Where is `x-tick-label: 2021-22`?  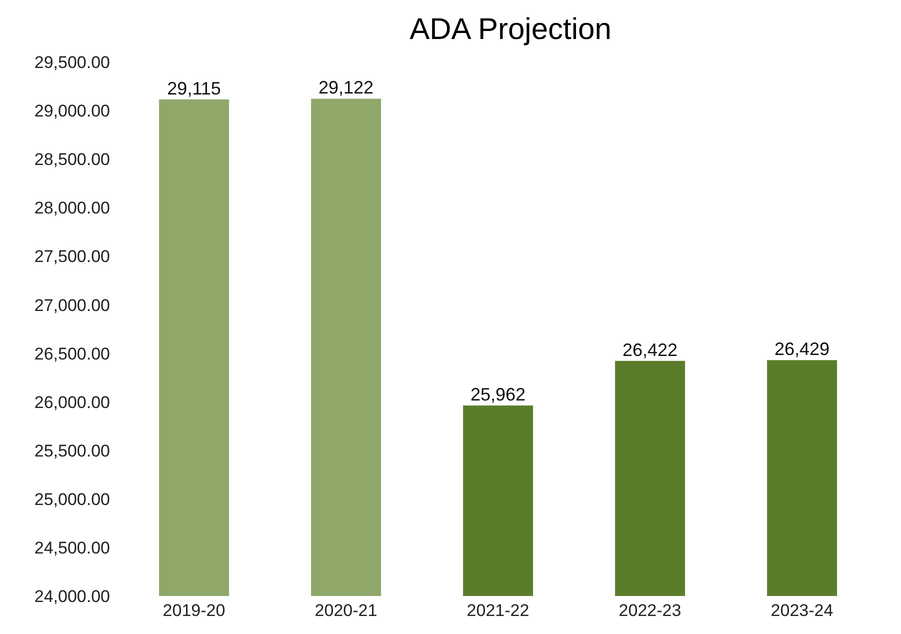
x-tick-label: 2021-22 is located at coordinates (498, 610).